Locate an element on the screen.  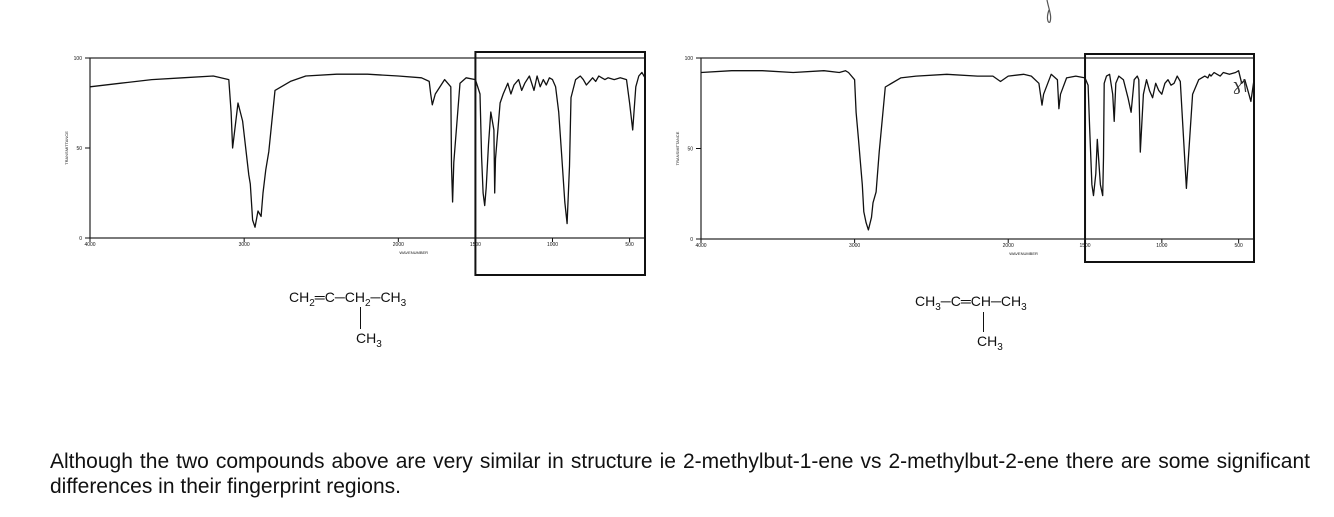
formula-2-atom-a: CH is located at coordinates (925, 301).